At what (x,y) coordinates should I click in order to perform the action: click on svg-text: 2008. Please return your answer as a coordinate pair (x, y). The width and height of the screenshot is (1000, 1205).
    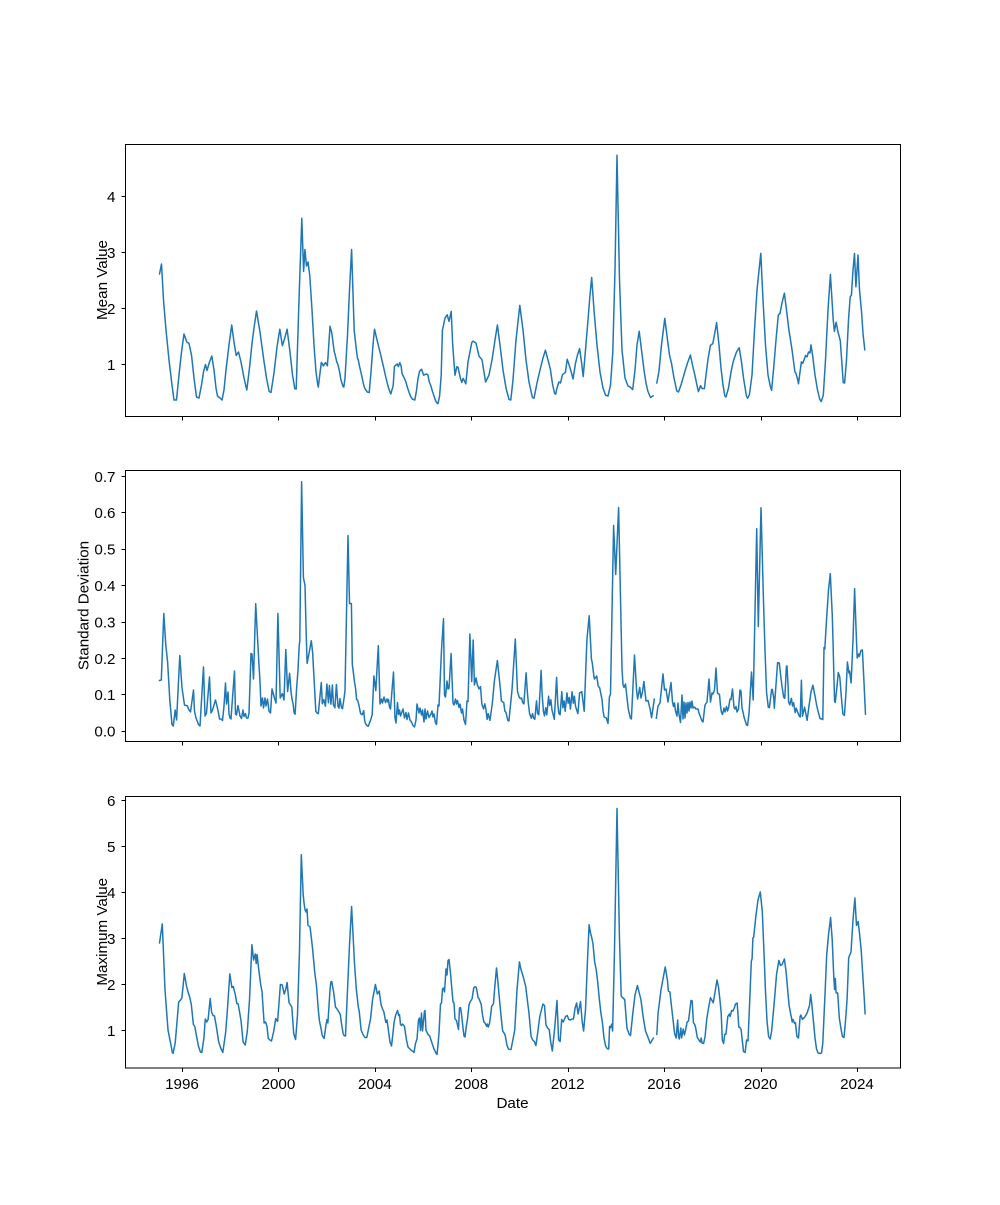
    Looking at the image, I should click on (471, 1084).